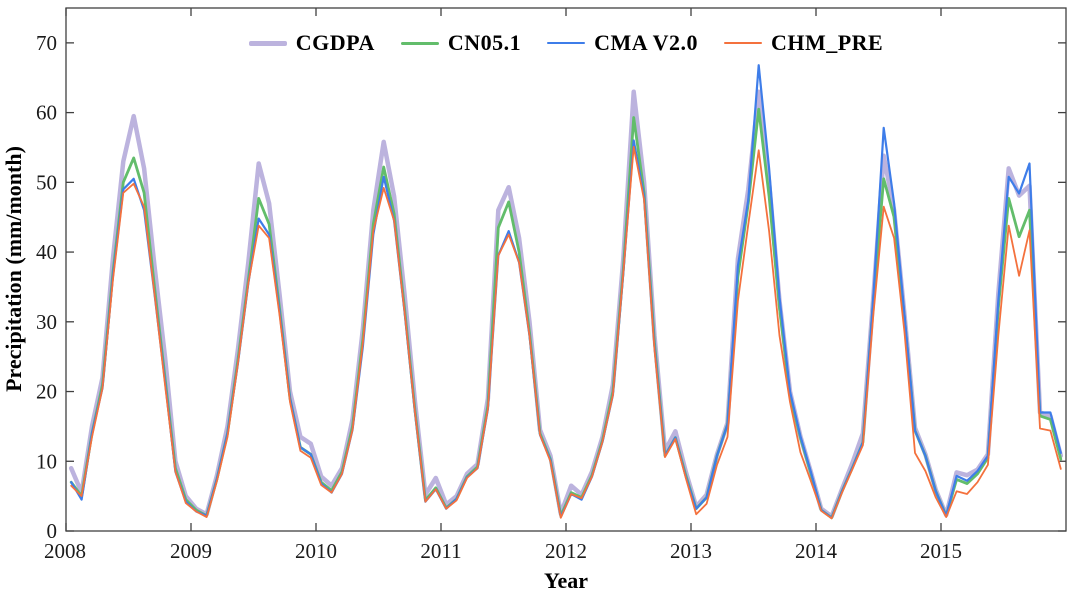  Describe the element at coordinates (191, 551) in the screenshot. I see `x-tick-label: 2009` at that location.